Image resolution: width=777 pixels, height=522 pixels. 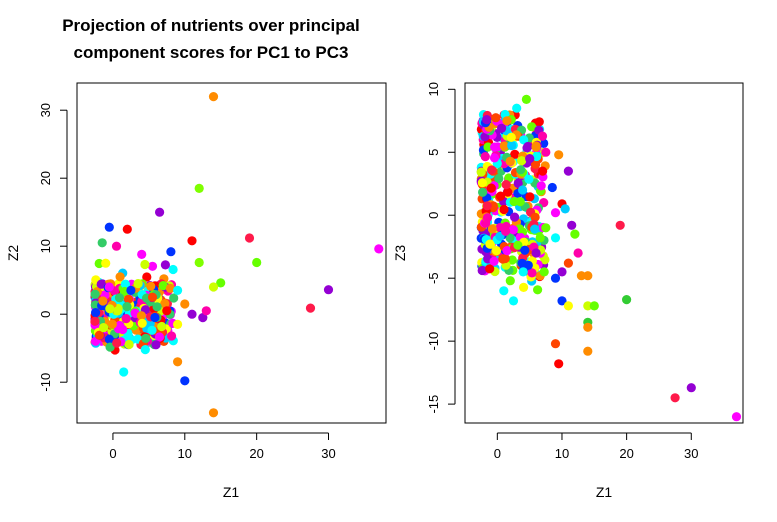 What do you see at coordinates (45, 110) in the screenshot?
I see `left-y-tick-label: 30` at bounding box center [45, 110].